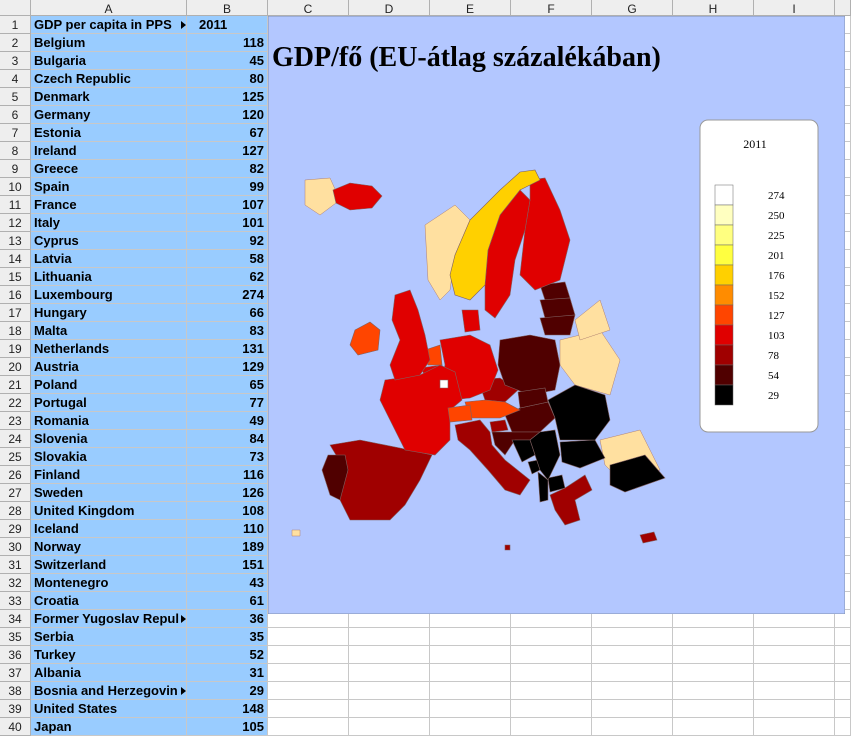  I want to click on cell-value: 35, so click(227, 637).